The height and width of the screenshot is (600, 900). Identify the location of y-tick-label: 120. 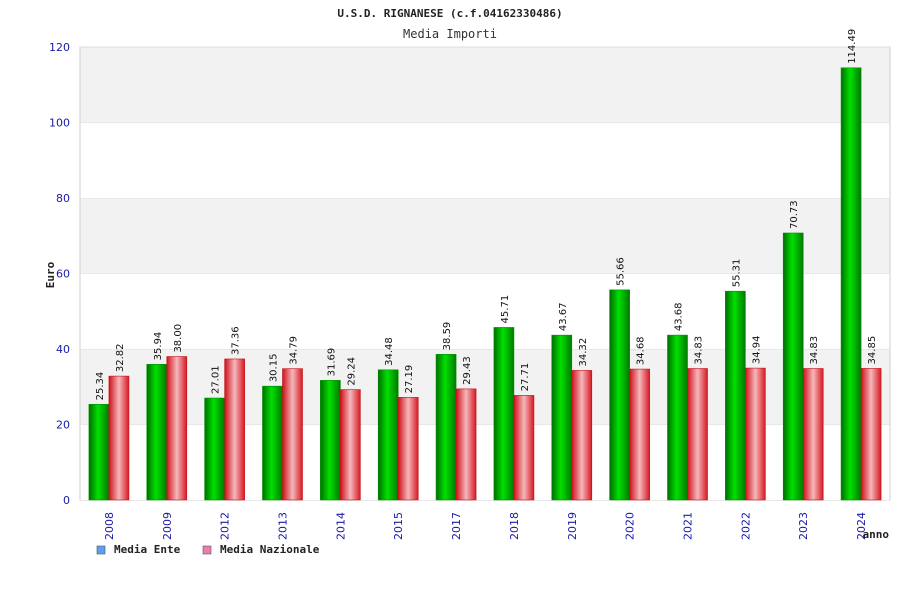
(59, 47).